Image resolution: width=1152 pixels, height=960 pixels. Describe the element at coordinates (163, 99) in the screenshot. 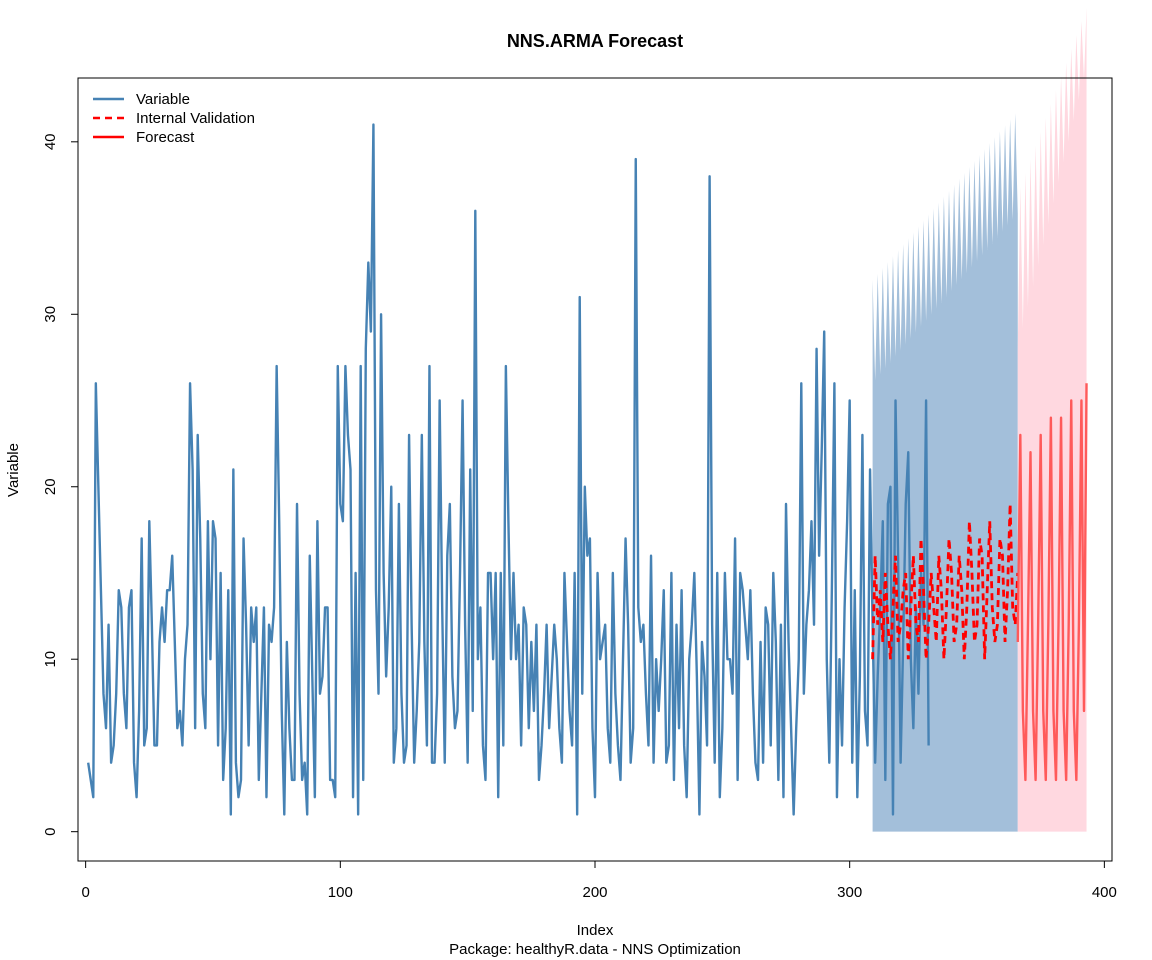

I see `legend-label: Variable` at that location.